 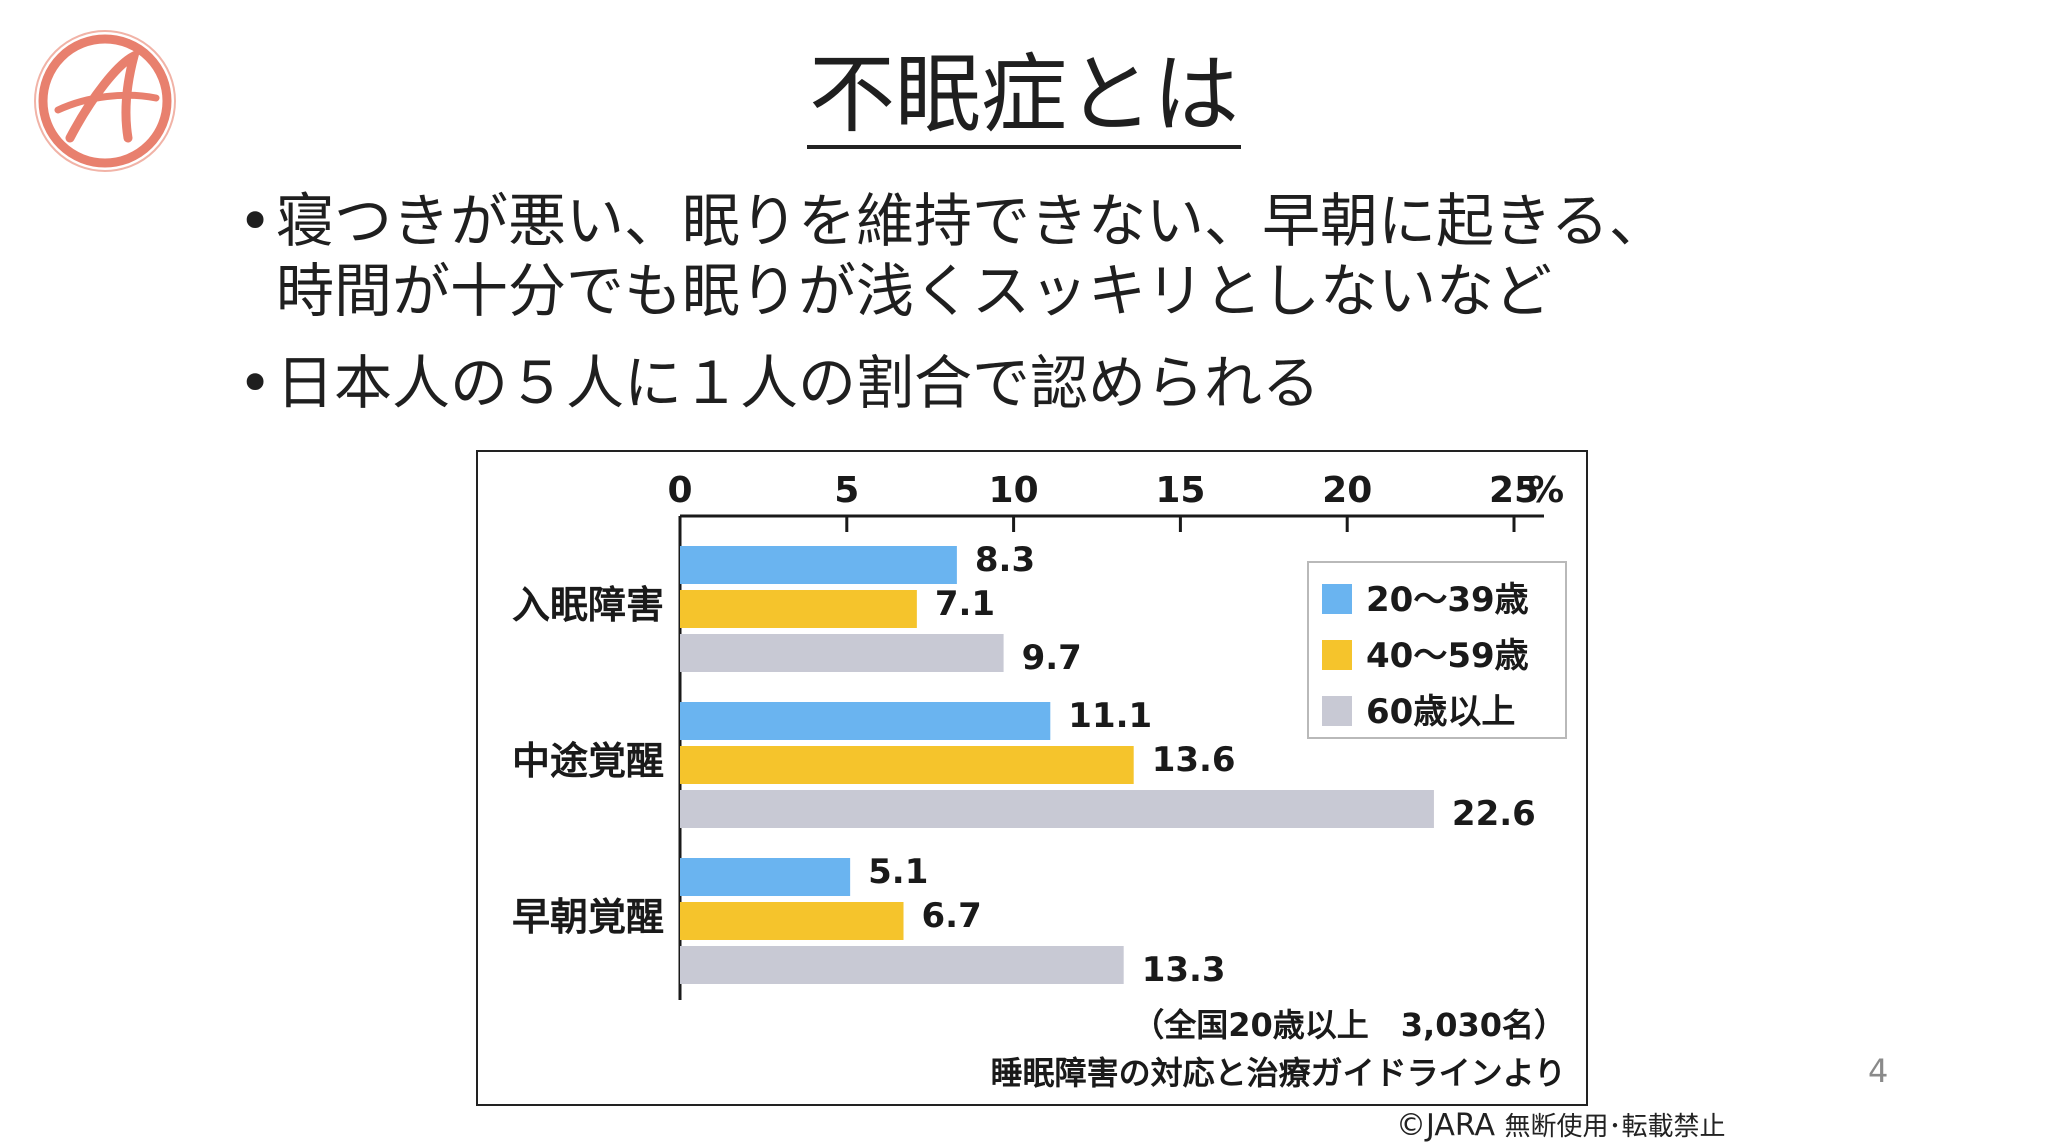 What do you see at coordinates (1110, 716) in the screenshot?
I see `bar-value-label: 11.1` at bounding box center [1110, 716].